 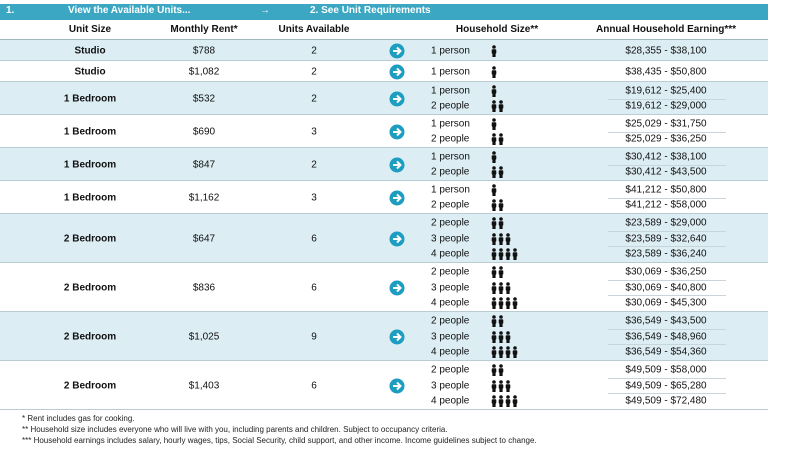 What do you see at coordinates (666, 385) in the screenshot?
I see `annual-earning: $49,509 - $65,280` at bounding box center [666, 385].